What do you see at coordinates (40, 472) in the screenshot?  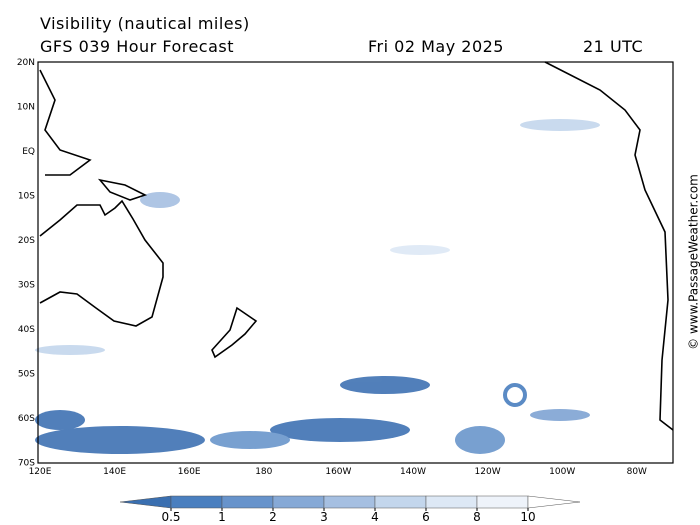 I see `longitude-label: 120E` at bounding box center [40, 472].